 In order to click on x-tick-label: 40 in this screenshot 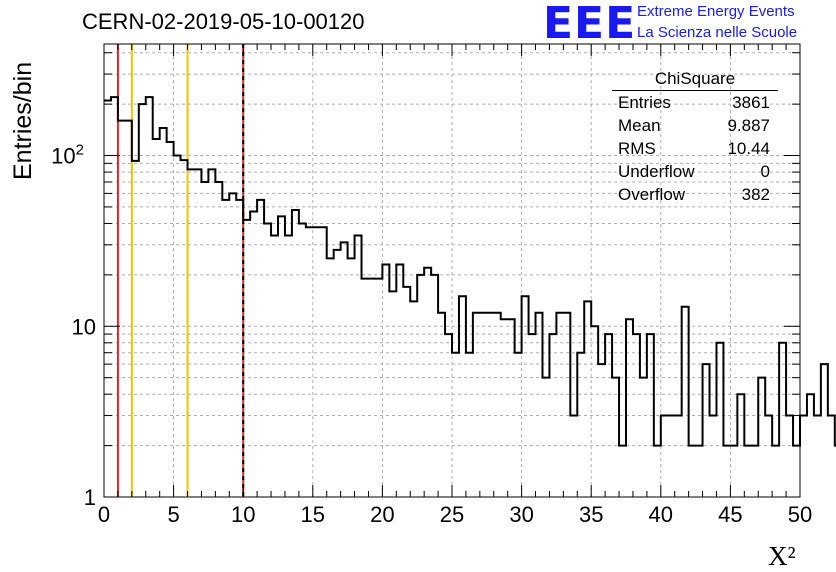, I will do `click(661, 514)`.